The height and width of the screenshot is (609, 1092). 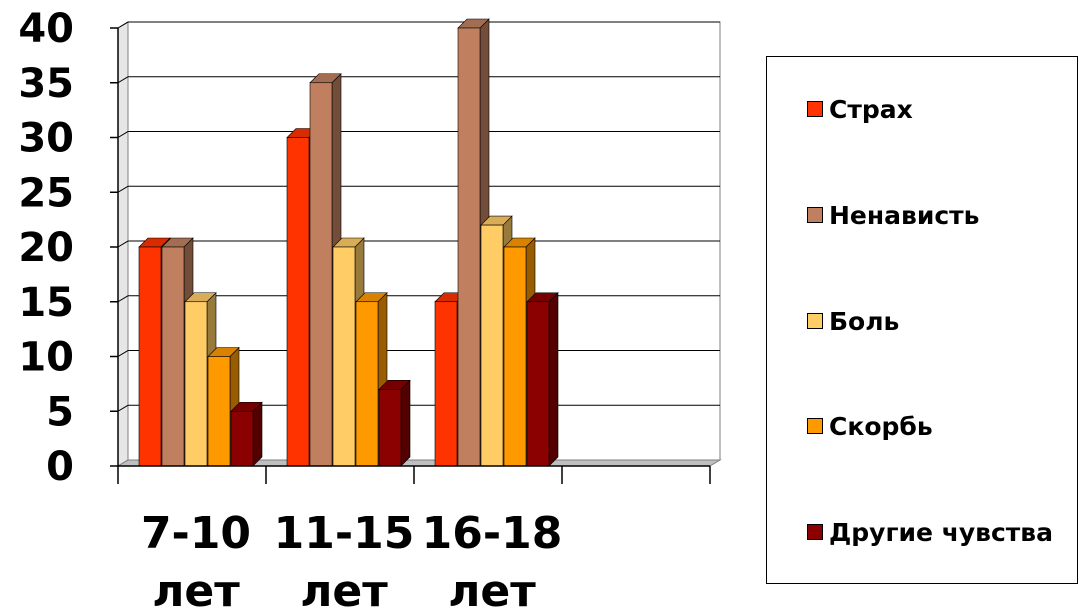 What do you see at coordinates (881, 426) in the screenshot?
I see `legend-label-skorb: Скорбь` at bounding box center [881, 426].